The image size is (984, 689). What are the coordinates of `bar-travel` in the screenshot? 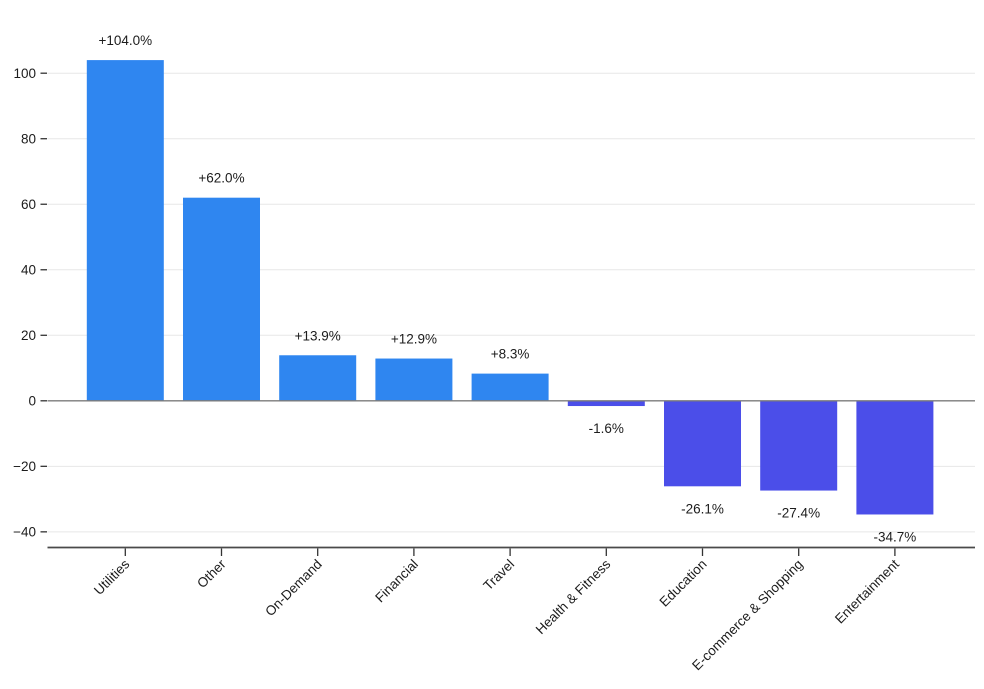 It's located at (510, 387).